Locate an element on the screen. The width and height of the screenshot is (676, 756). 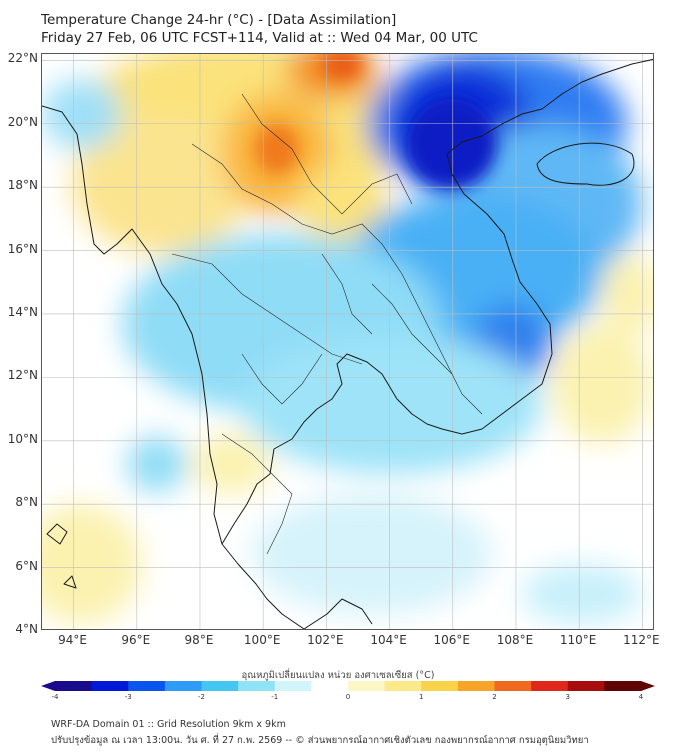
colorbar is located at coordinates (348, 686).